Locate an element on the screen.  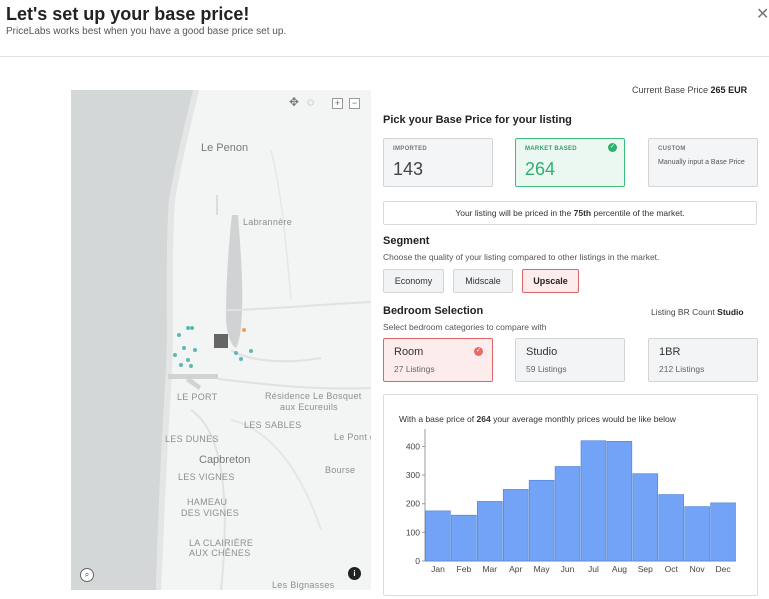
pan-icon: ✥ is located at coordinates (294, 102).